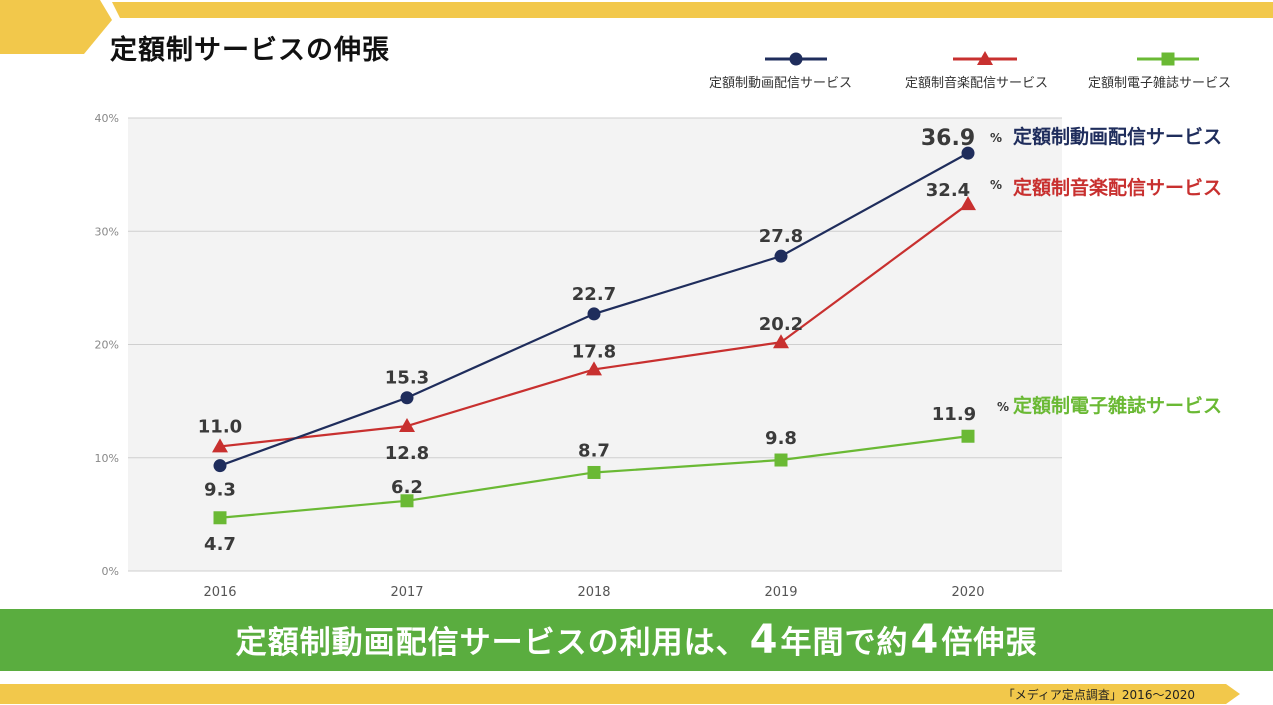 The image size is (1273, 705). Describe the element at coordinates (781, 324) in the screenshot. I see `data-label-s2-3: 20.2` at that location.